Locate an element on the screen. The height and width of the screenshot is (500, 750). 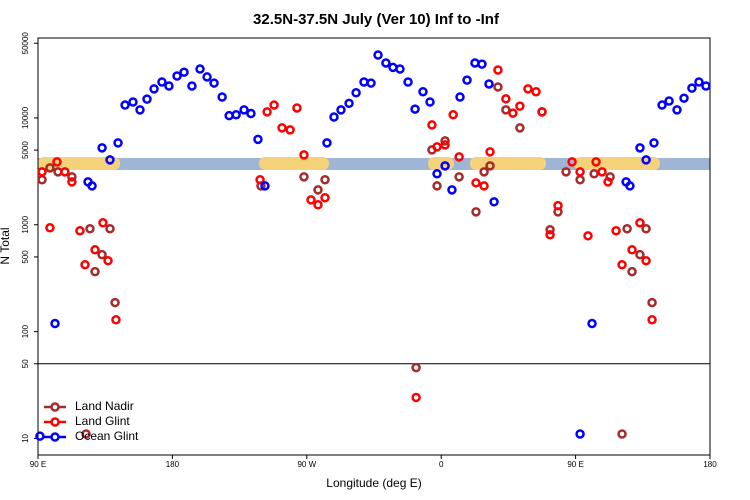
legend-label: Land Nadir is located at coordinates (104, 406).